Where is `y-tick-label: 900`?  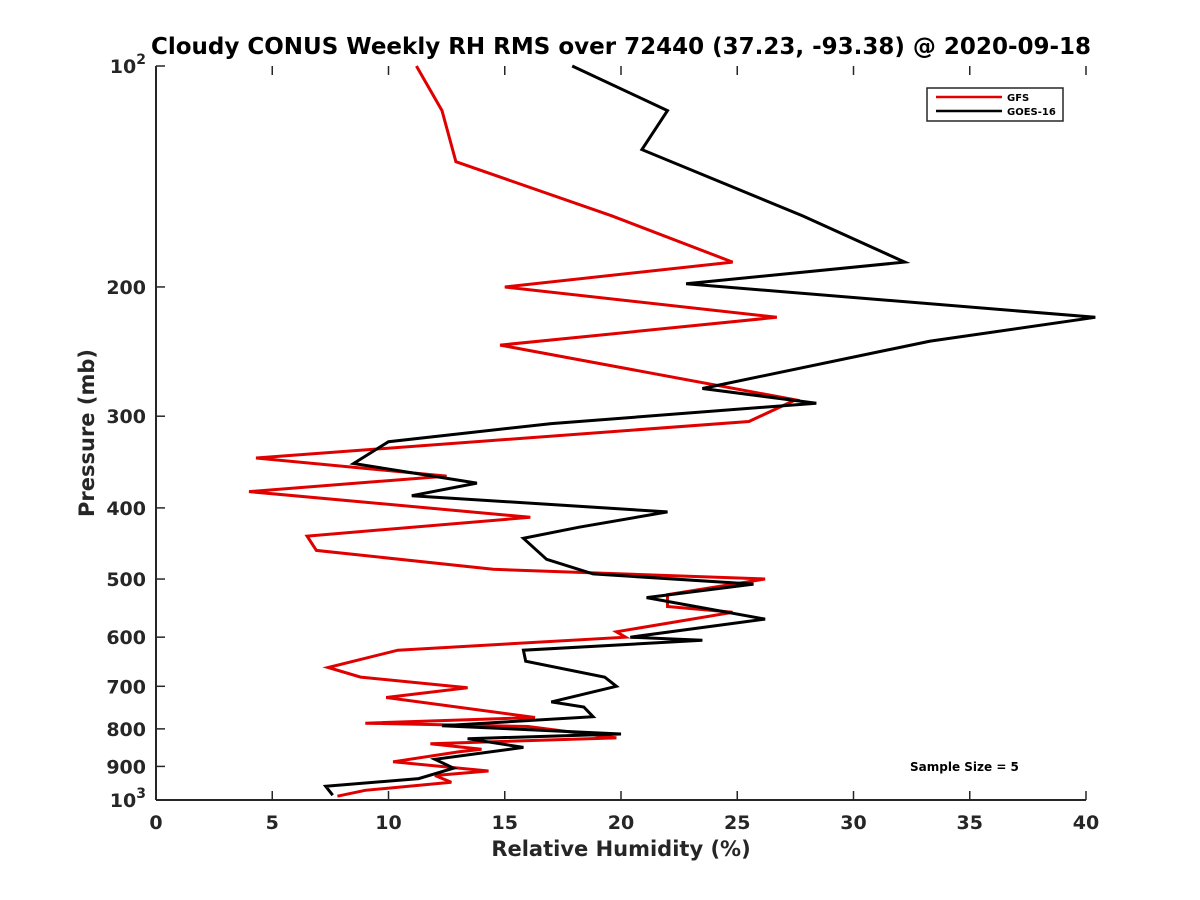 y-tick-label: 900 is located at coordinates (126, 767).